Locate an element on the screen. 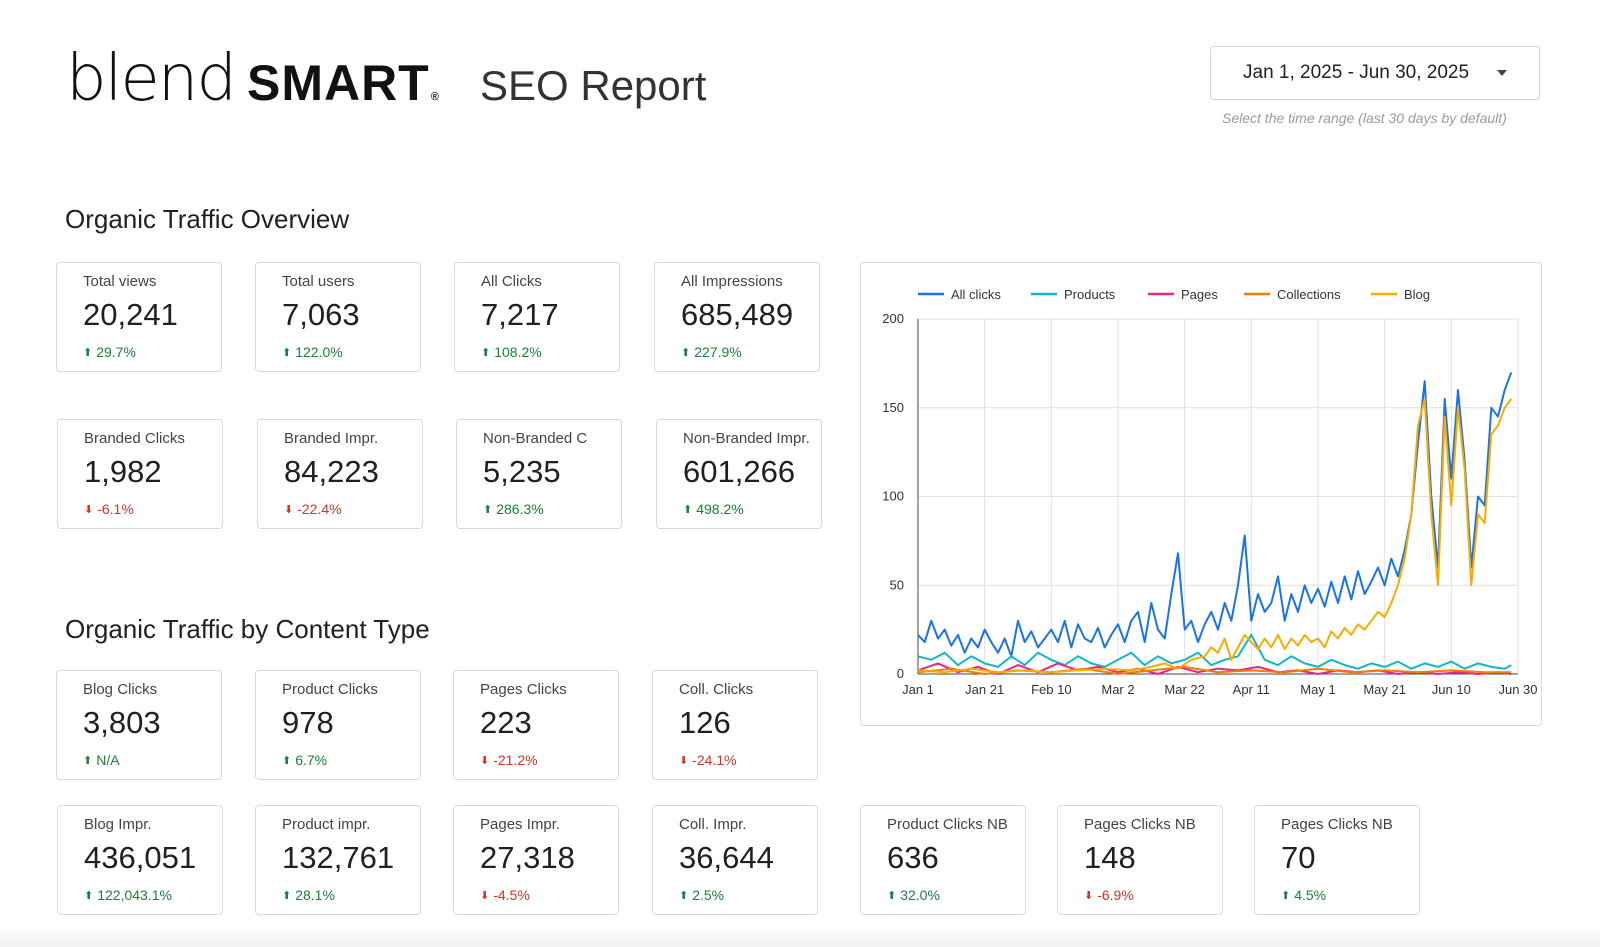 The width and height of the screenshot is (1600, 947). y-tick-label: 150 is located at coordinates (893, 407).